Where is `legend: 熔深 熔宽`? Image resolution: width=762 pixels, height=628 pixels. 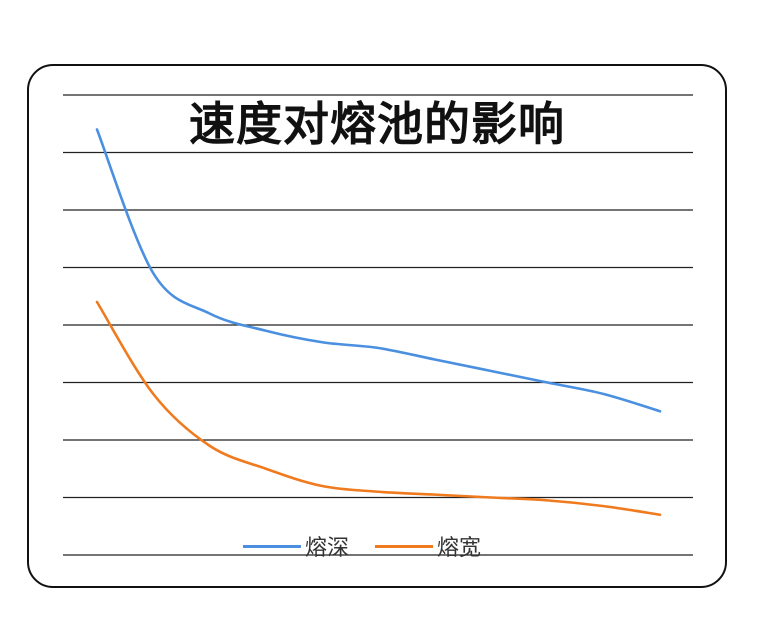 legend: 熔深 熔宽 is located at coordinates (375, 546).